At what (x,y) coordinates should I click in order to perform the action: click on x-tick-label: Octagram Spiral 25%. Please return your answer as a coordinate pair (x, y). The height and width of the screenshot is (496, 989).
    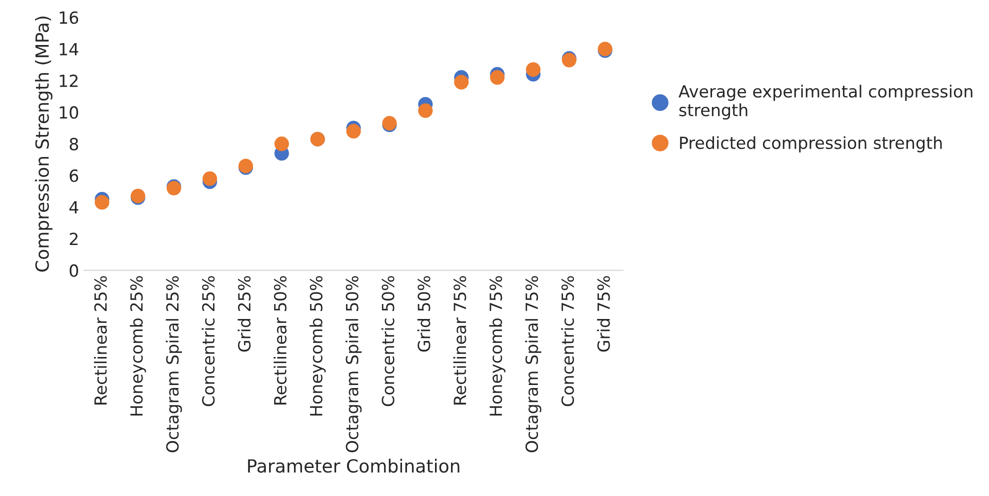
    Looking at the image, I should click on (174, 364).